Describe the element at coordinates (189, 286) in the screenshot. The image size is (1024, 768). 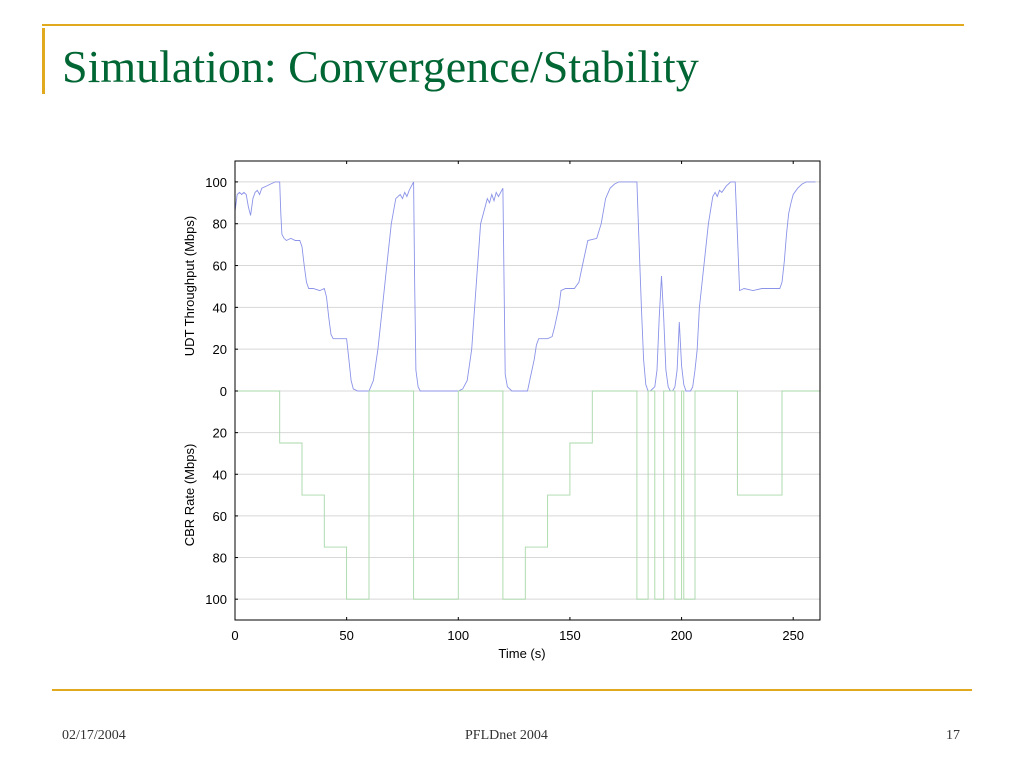
I see `upper-y-axis-label: UDT Throughput (Mbps)` at that location.